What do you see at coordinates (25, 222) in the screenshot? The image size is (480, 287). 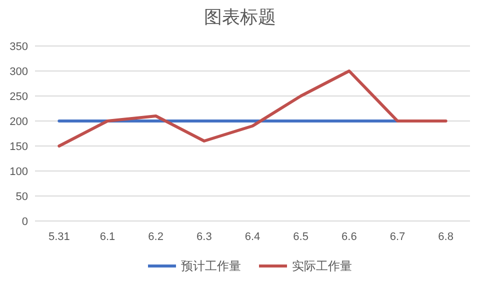 I see `y-tick-label: 0` at bounding box center [25, 222].